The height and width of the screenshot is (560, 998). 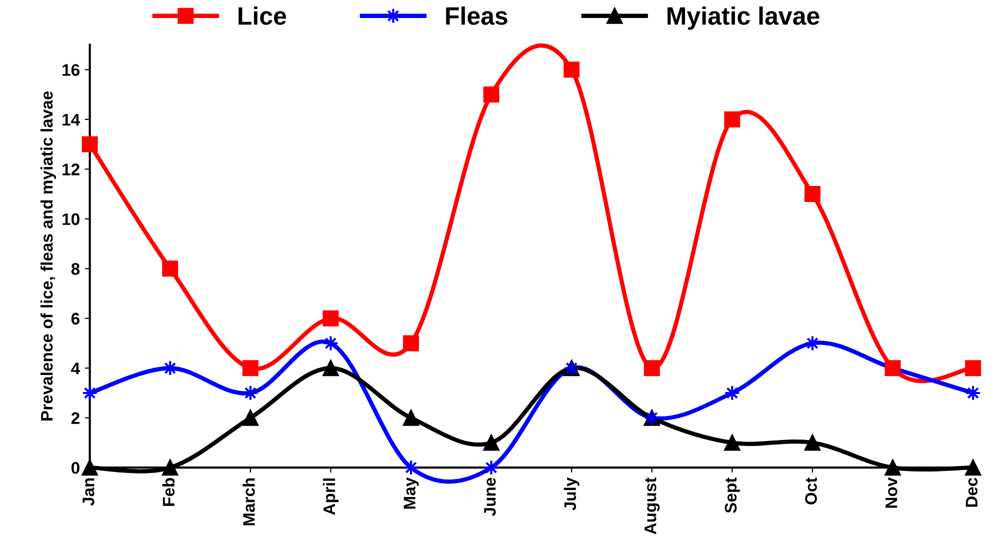 I want to click on y-tick-label: 0, so click(x=75, y=468).